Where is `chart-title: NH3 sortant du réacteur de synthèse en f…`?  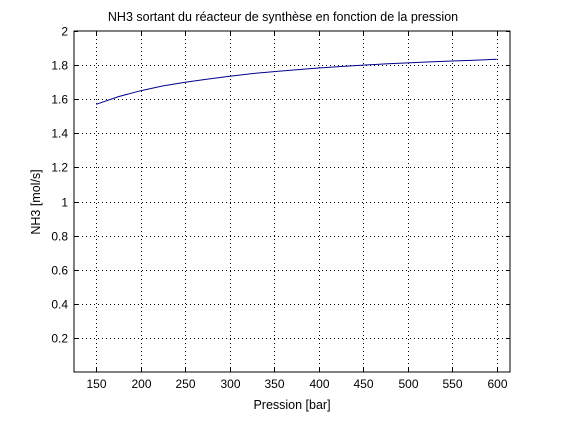 chart-title: NH3 sortant du réacteur de synthèse en f… is located at coordinates (283, 17).